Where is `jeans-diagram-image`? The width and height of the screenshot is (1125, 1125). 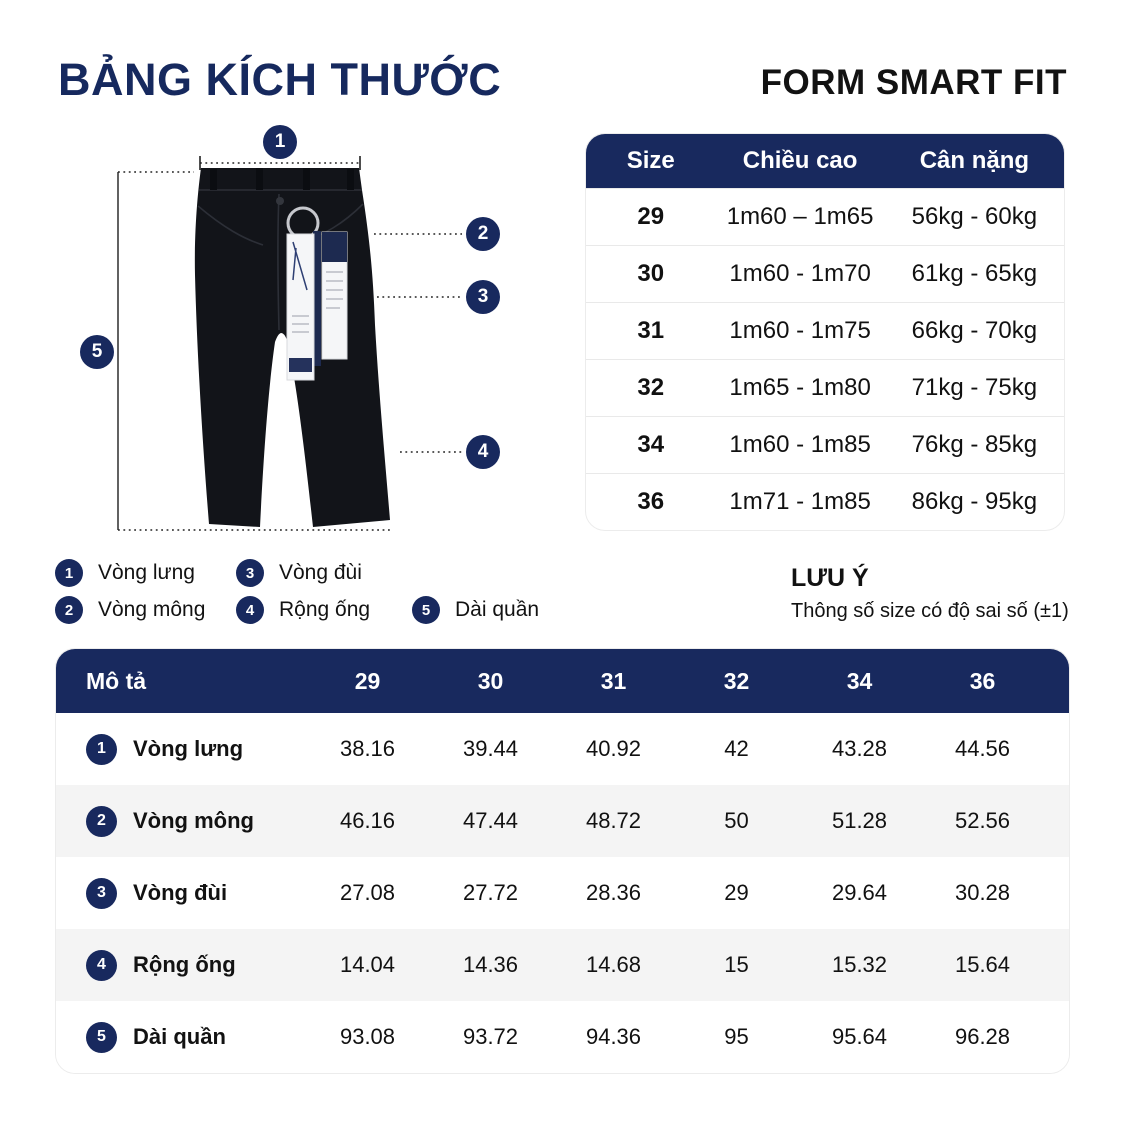
jeans-diagram-image is located at coordinates (289, 343).